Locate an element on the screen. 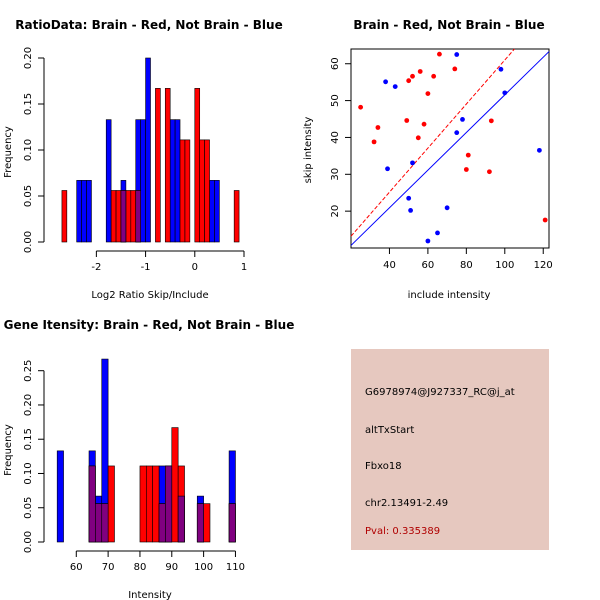 The height and width of the screenshot is (600, 600). scatter-fit-line-blue is located at coordinates (450, 148).